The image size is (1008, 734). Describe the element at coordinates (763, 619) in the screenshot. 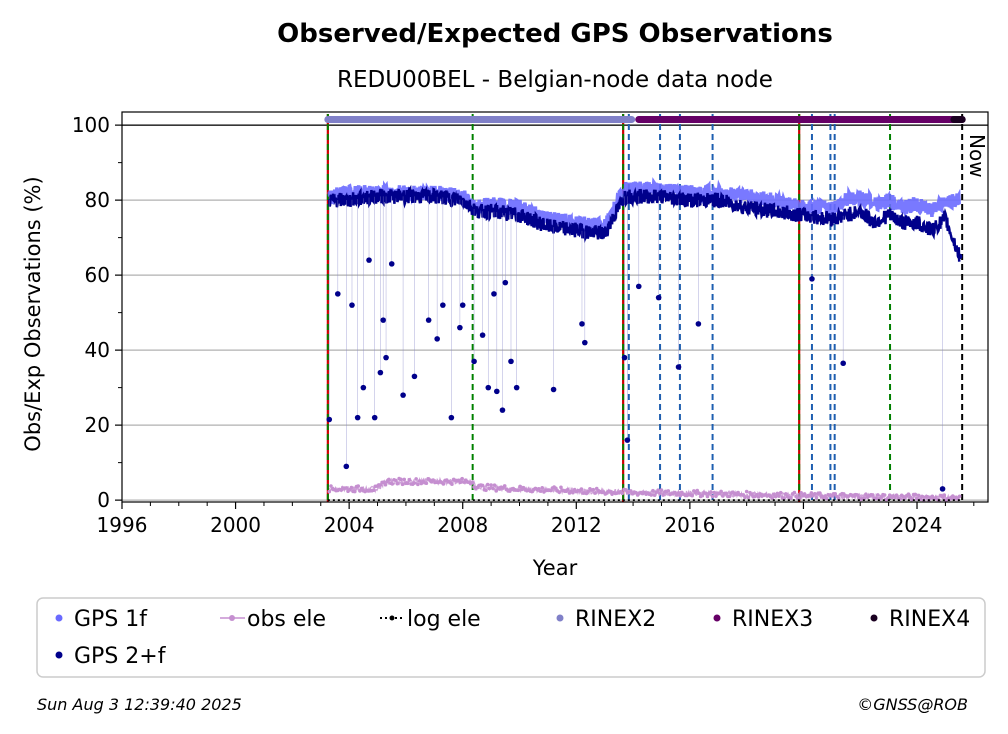

I see `legend-rinex3: RINEX3` at that location.